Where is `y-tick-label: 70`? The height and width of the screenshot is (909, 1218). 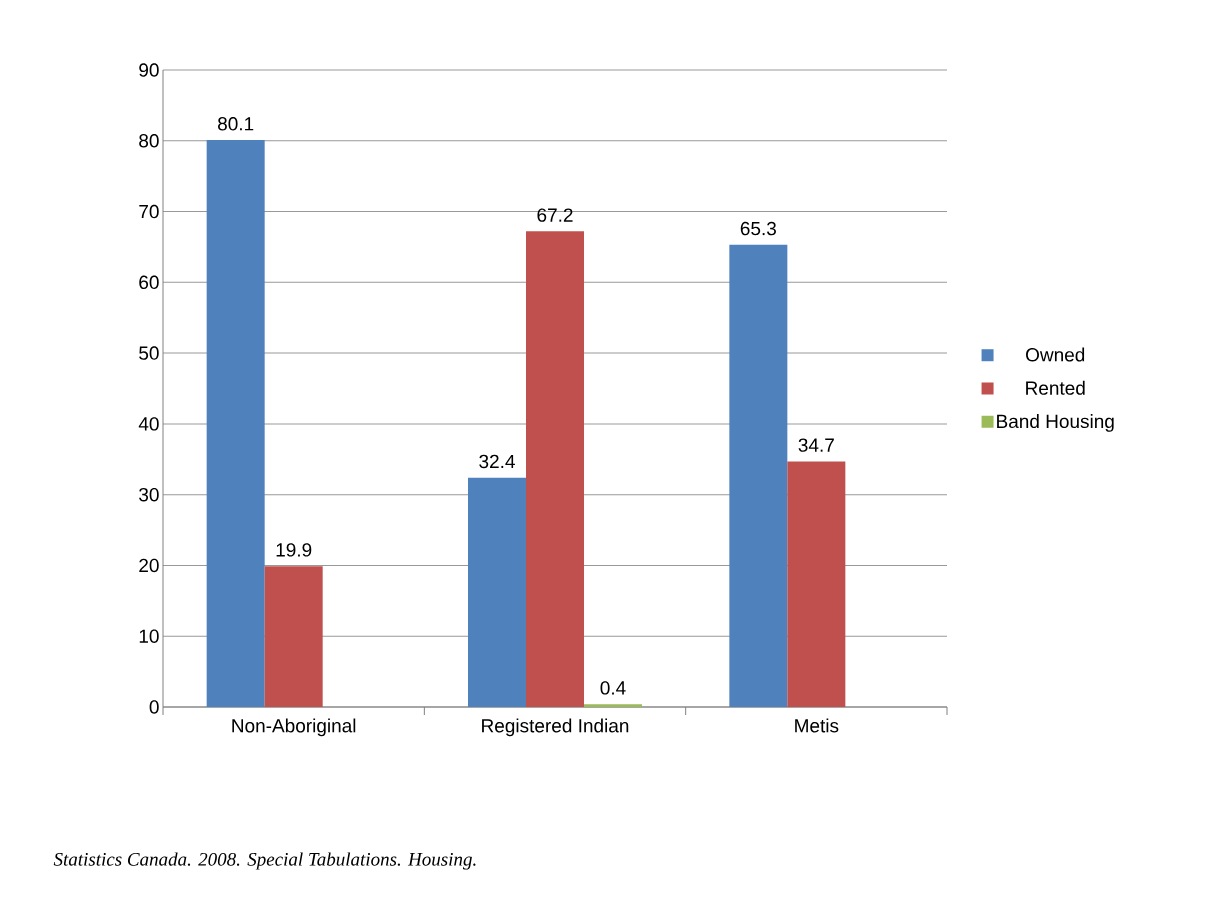 y-tick-label: 70 is located at coordinates (149, 211).